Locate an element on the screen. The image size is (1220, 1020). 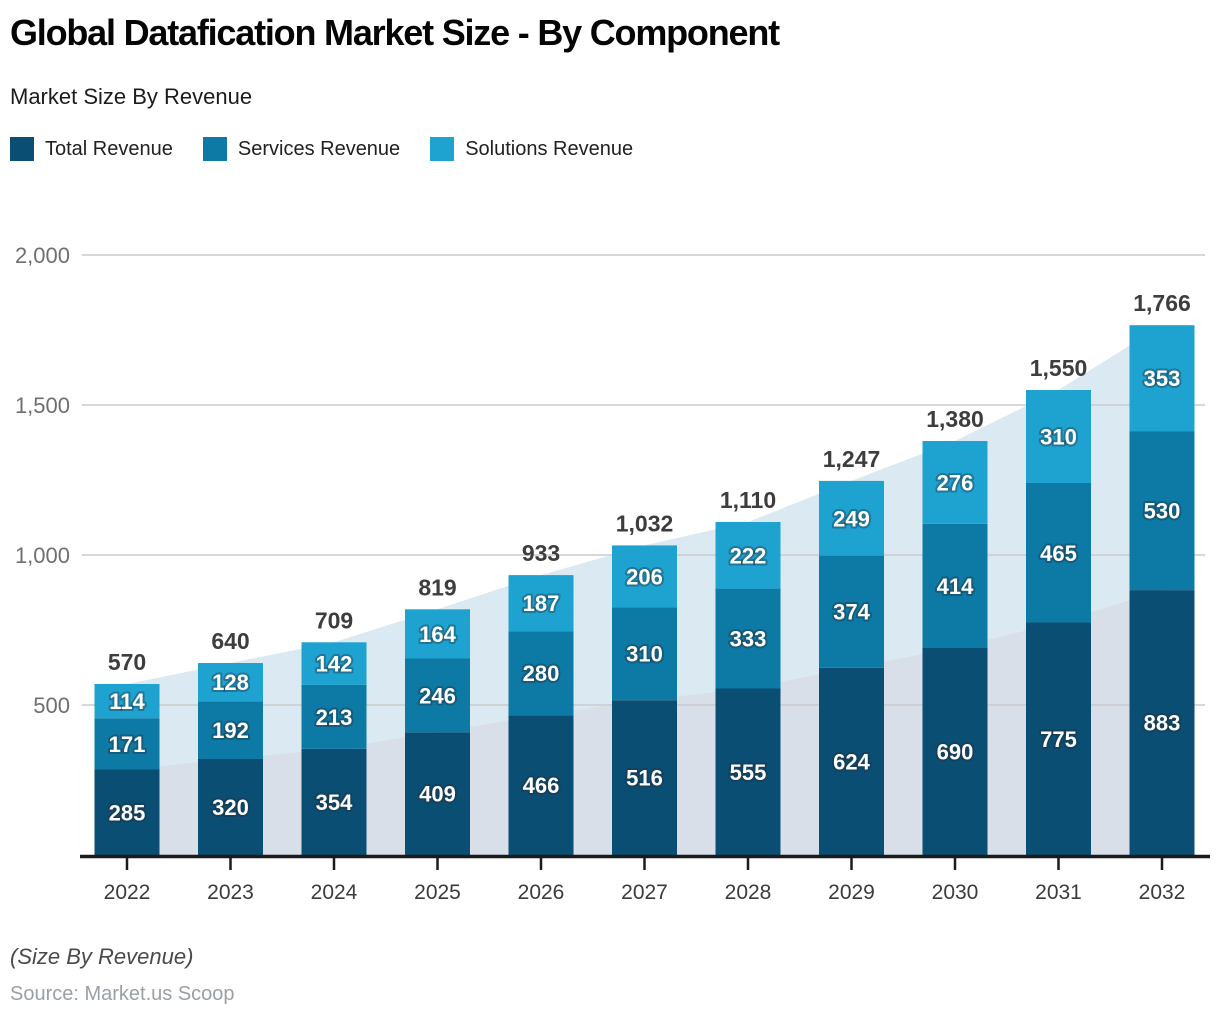
segment-value-label: 171 is located at coordinates (127, 744).